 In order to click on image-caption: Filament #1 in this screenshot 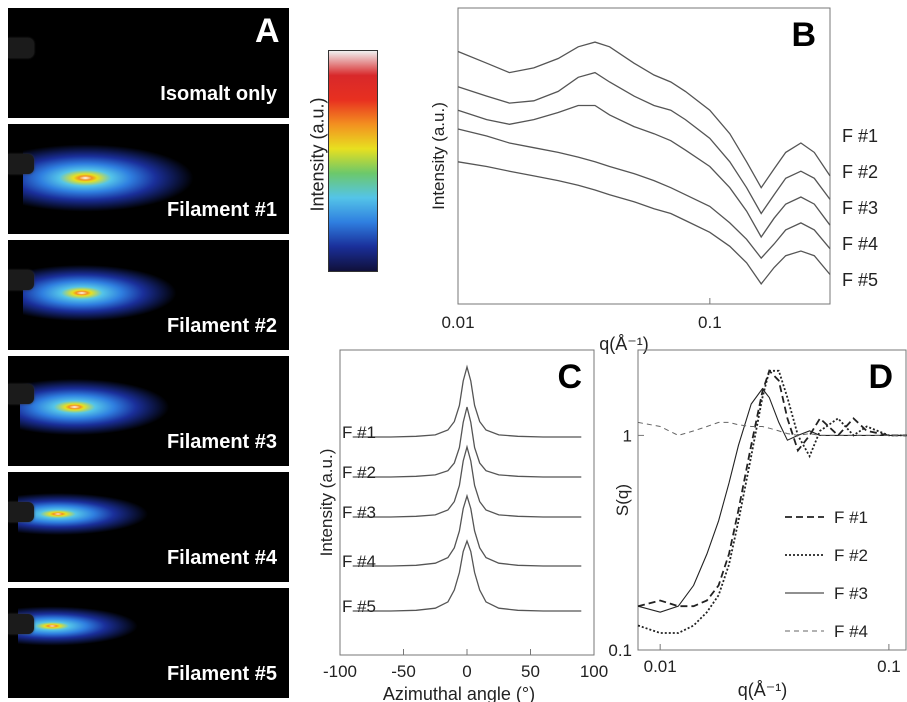, I will do `click(221, 210)`.